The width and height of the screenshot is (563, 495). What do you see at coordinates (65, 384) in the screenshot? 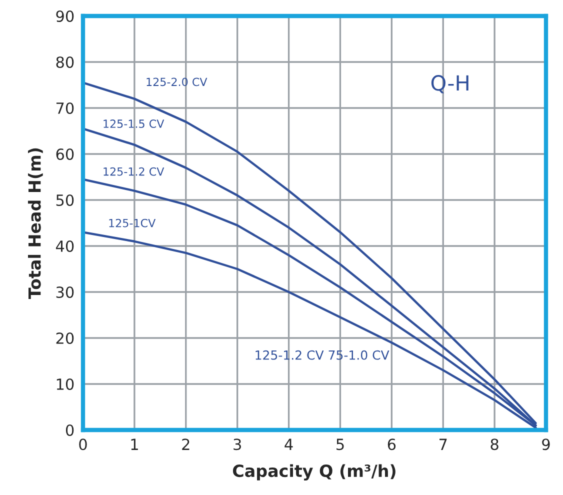
I see `y-tick-label: 10` at bounding box center [65, 384].